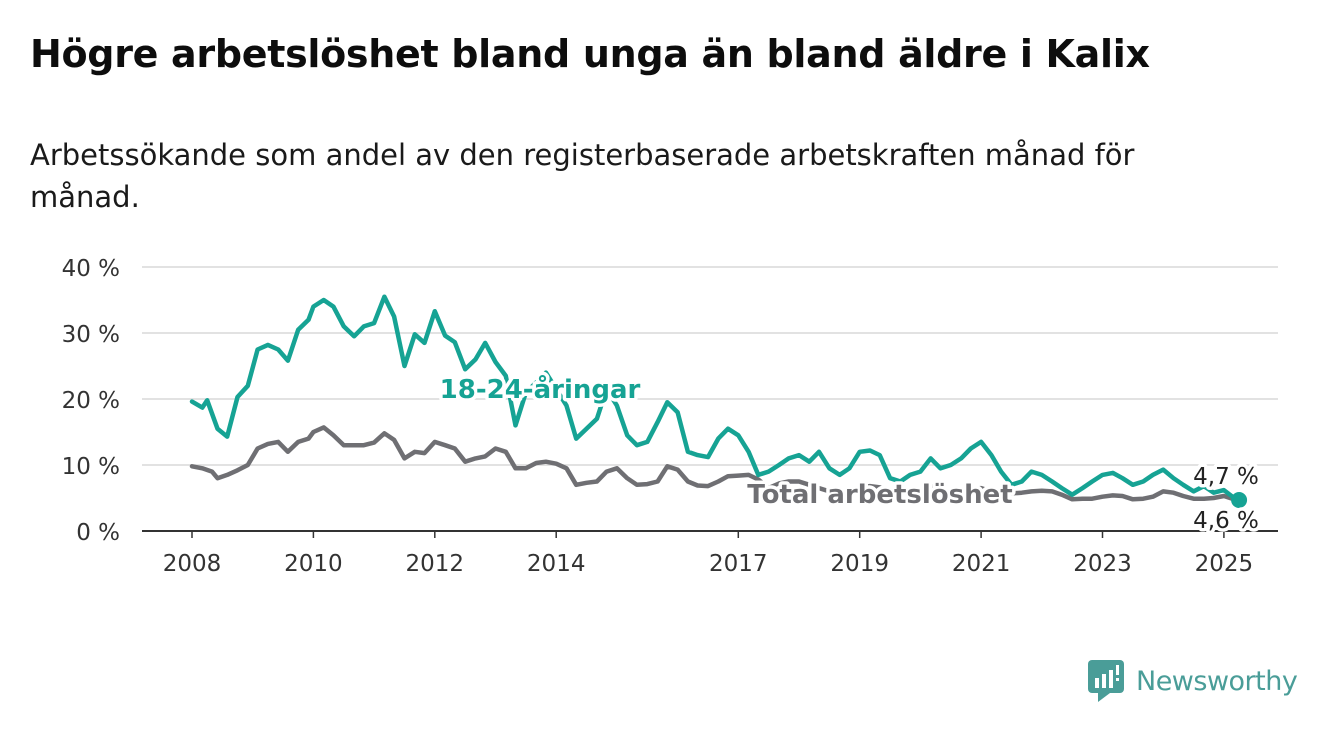 The width and height of the screenshot is (1340, 734). Describe the element at coordinates (98, 533) in the screenshot. I see `y-tick-label: 0 %` at that location.